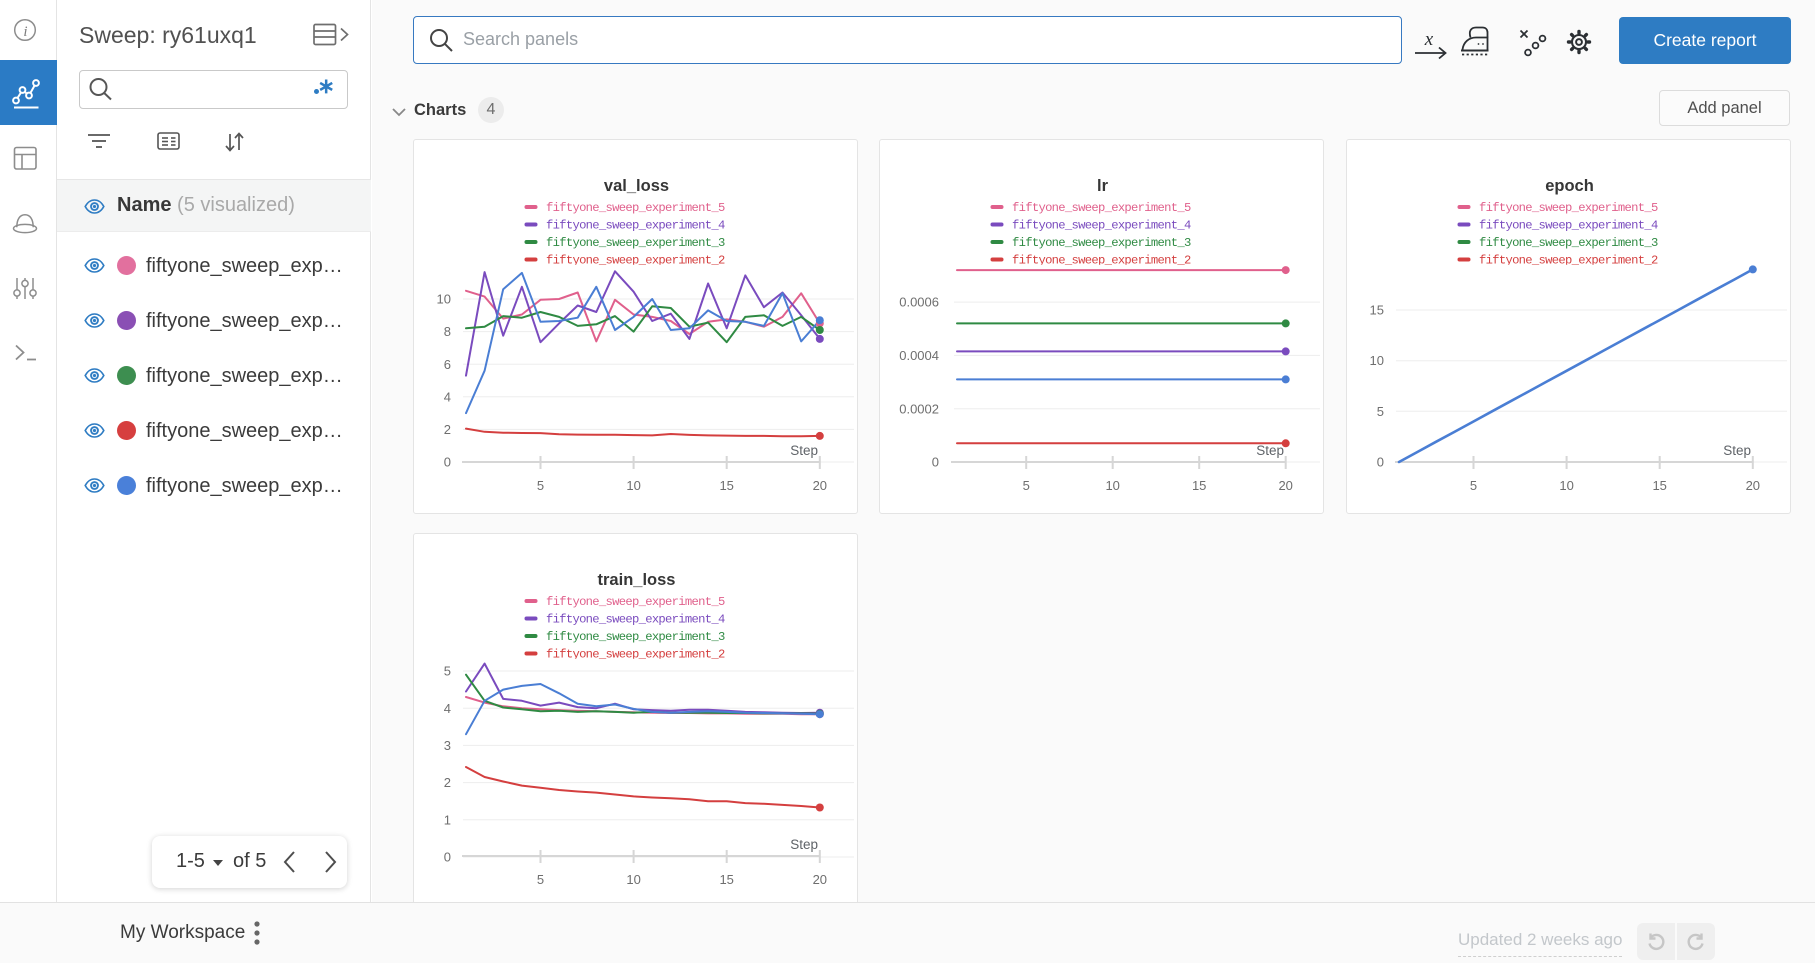 The width and height of the screenshot is (1815, 963). What do you see at coordinates (1429, 39) in the screenshot?
I see `svg-text: x` at bounding box center [1429, 39].